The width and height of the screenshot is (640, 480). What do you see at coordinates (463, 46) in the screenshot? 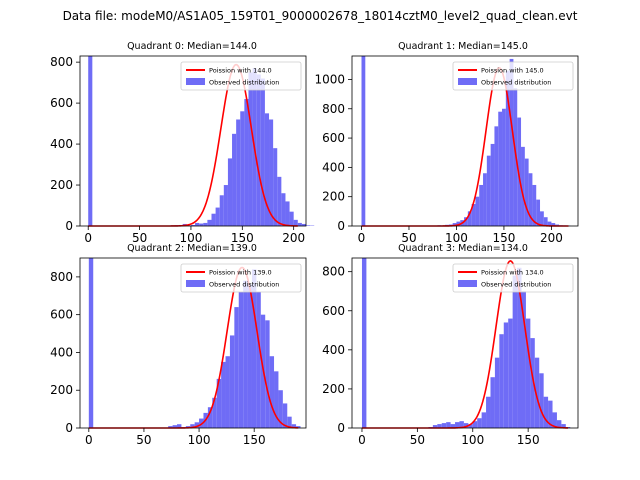
I see `panel-title: Quadrant 1: Median=145.0` at bounding box center [463, 46].